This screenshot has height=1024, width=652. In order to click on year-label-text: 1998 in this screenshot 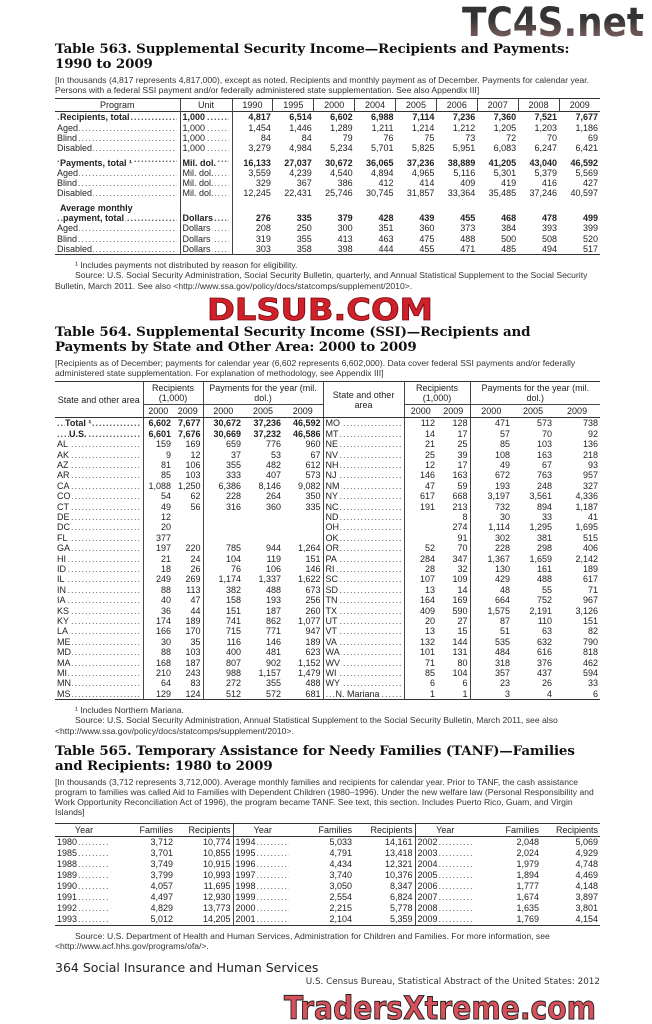, I will do `click(246, 885)`.